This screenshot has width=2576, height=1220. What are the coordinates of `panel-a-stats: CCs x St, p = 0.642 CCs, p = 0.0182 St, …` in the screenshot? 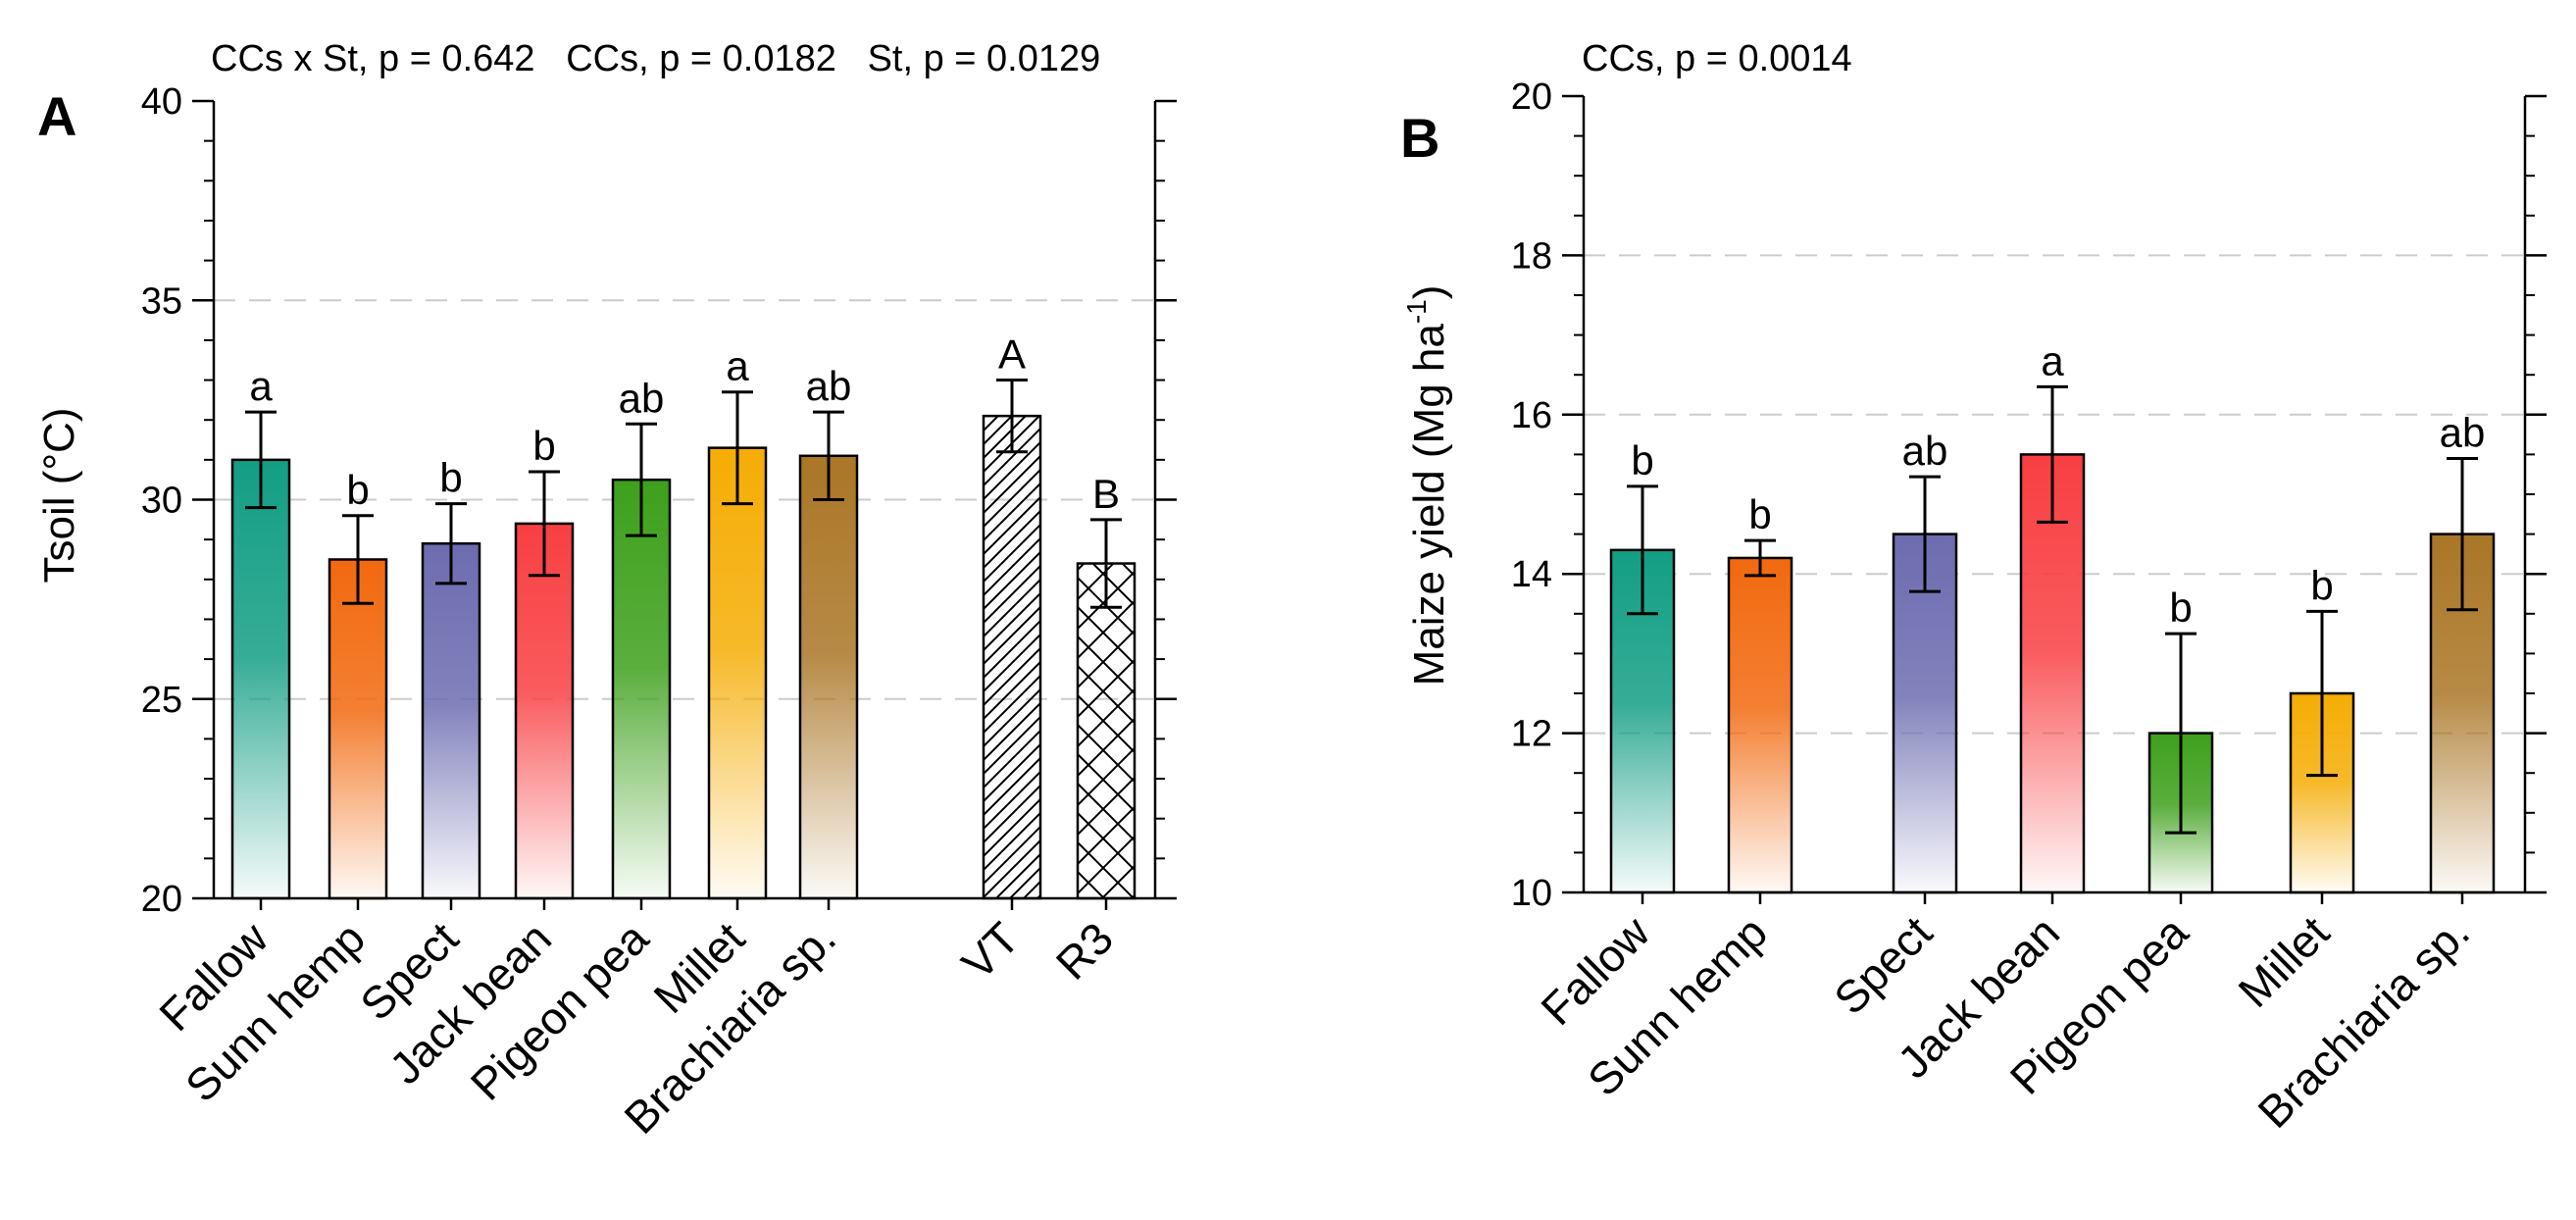 It's located at (655, 58).